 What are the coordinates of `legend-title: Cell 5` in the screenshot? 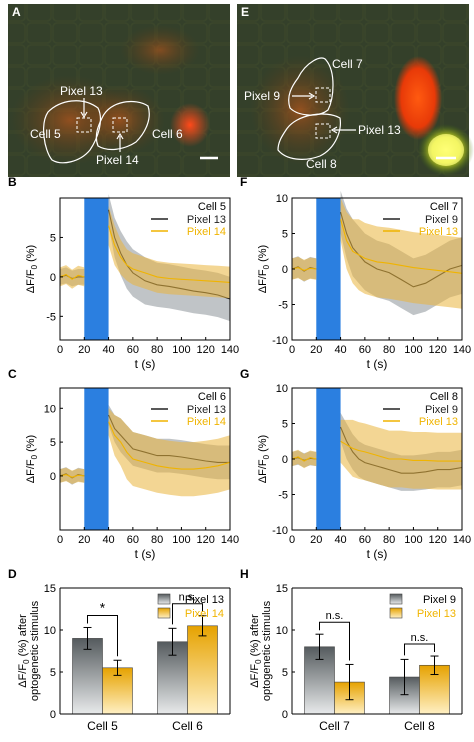 It's located at (212, 207).